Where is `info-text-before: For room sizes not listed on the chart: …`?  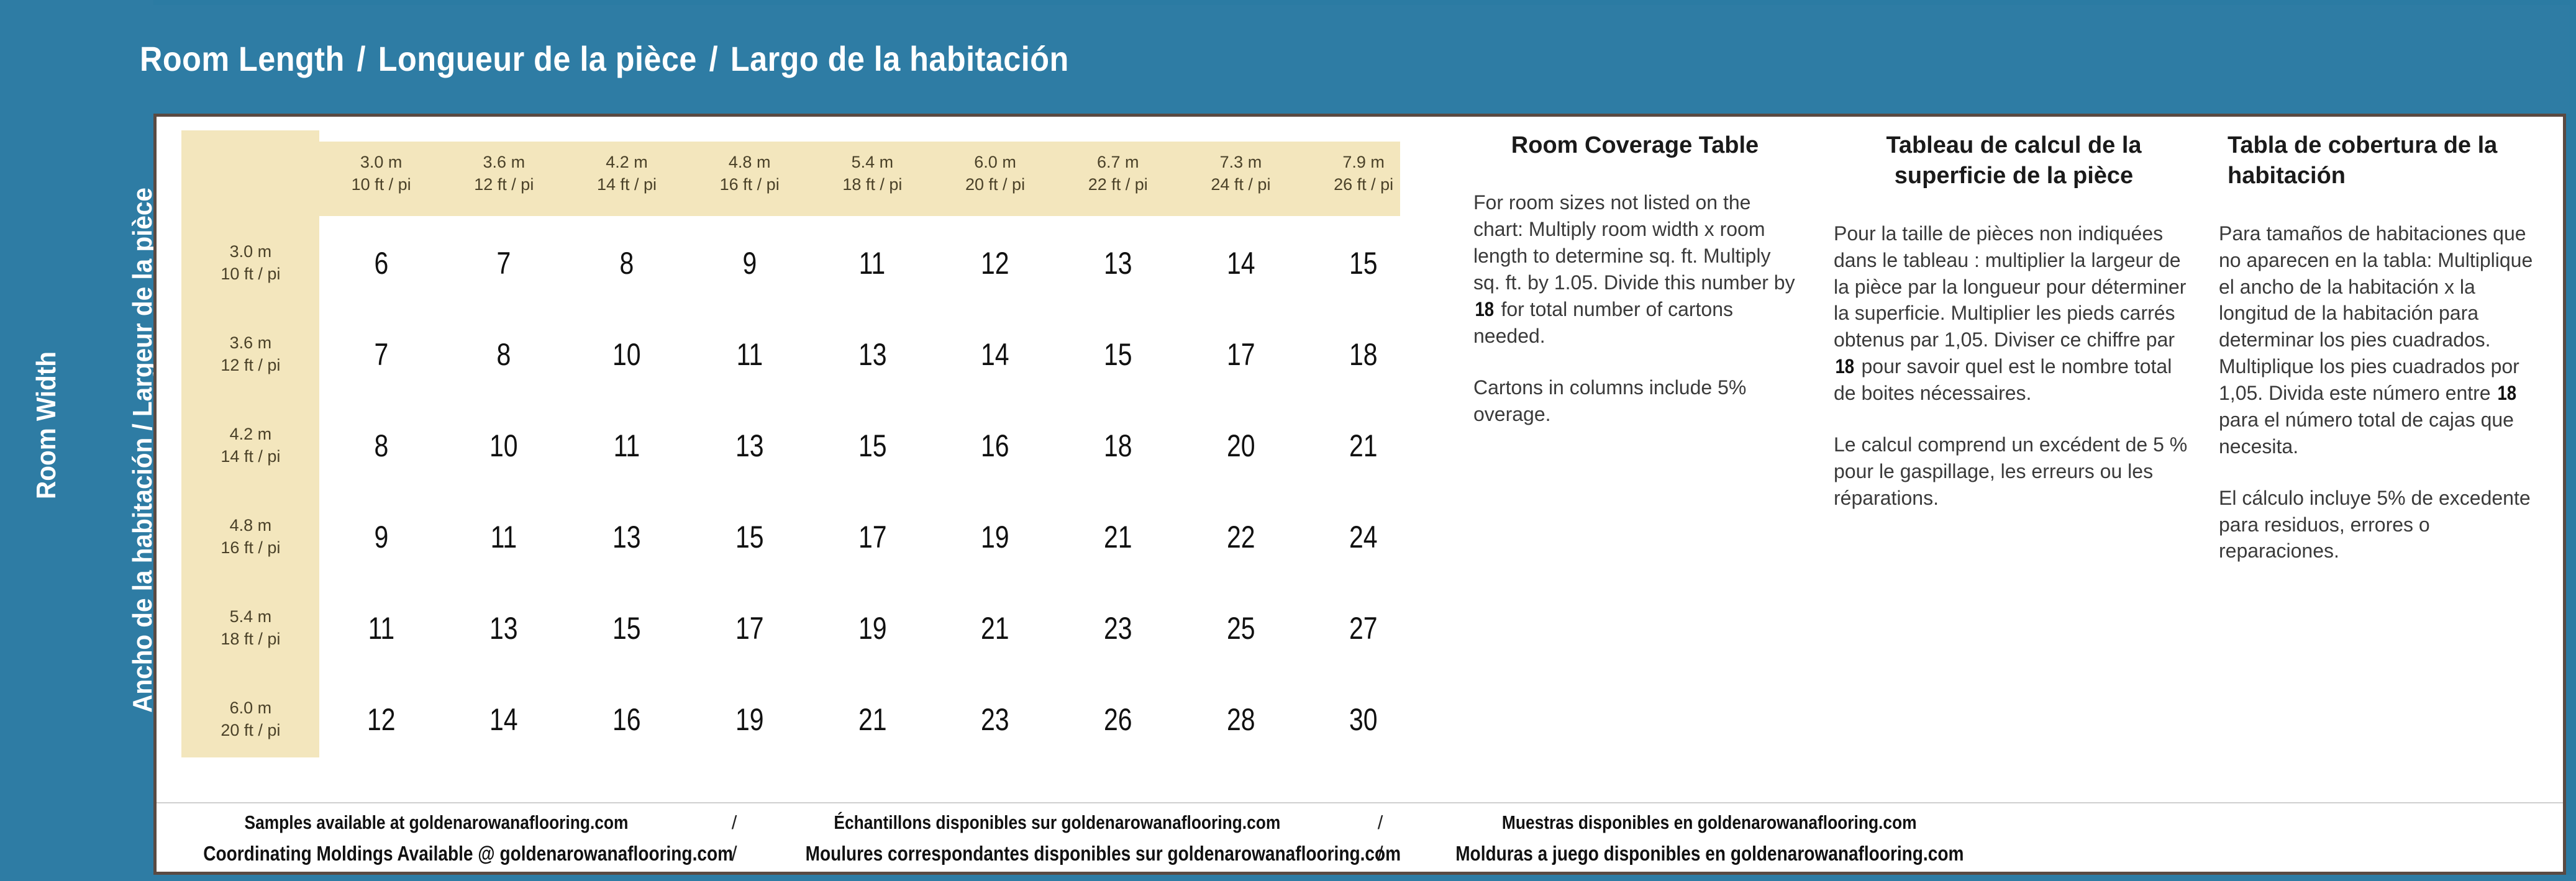
info-text-before: For room sizes not listed on the chart: … is located at coordinates (1634, 242).